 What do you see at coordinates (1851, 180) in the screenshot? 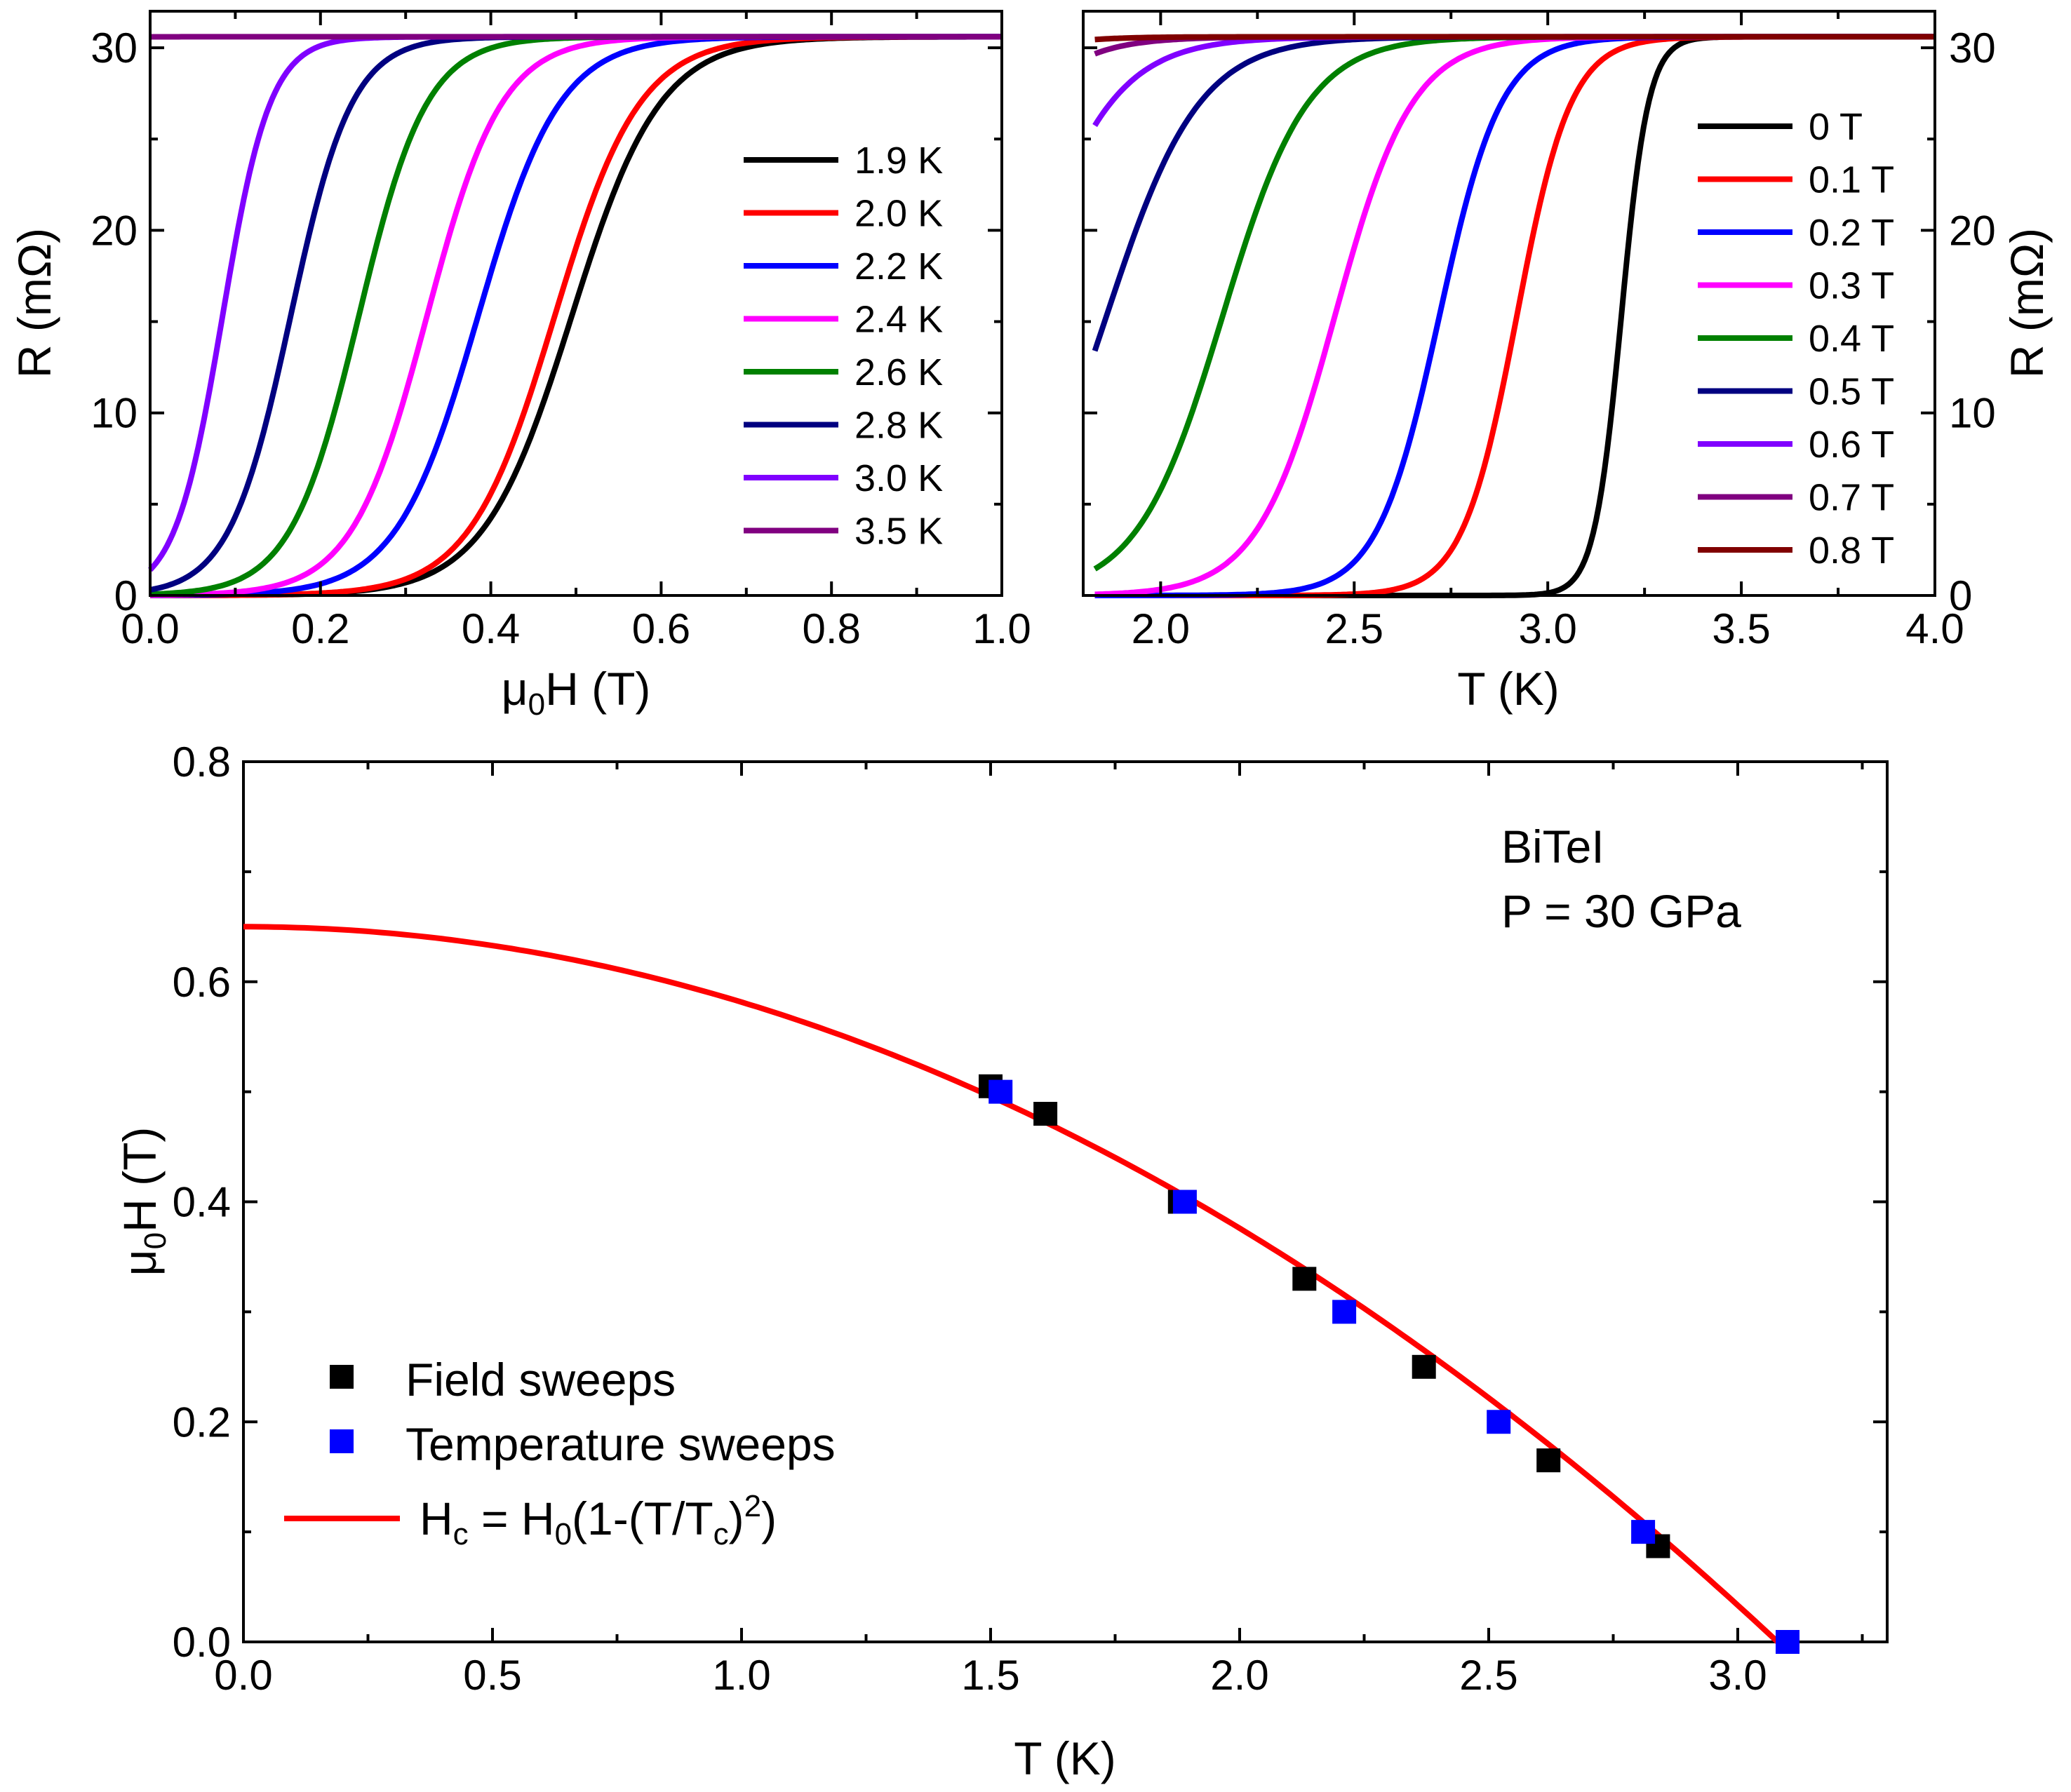
I see `legend-label-0_1-T: 0.1 T` at bounding box center [1851, 180].